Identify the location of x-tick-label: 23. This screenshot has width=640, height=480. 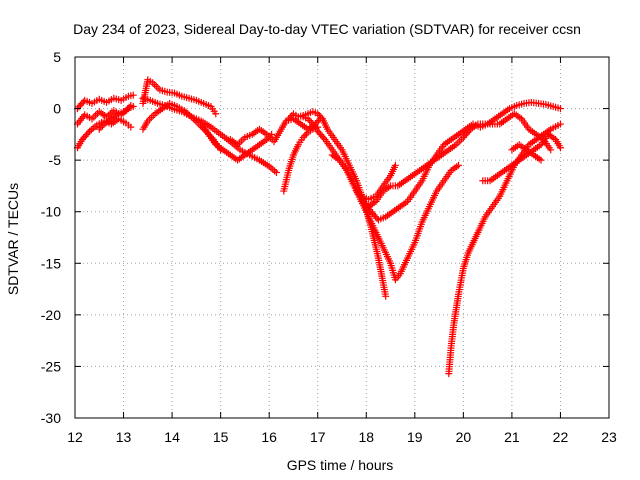
(609, 437).